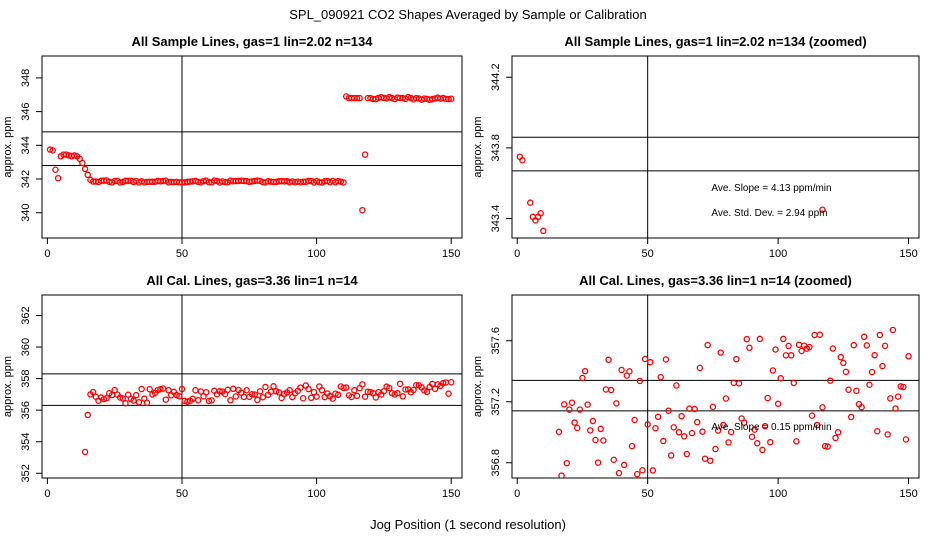  What do you see at coordinates (26, 78) in the screenshot?
I see `sample-y-tick-label-348: 348` at bounding box center [26, 78].